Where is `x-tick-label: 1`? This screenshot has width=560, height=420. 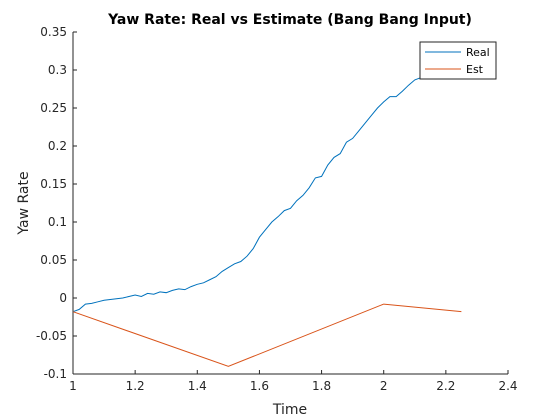
x-tick-label: 1 is located at coordinates (73, 386).